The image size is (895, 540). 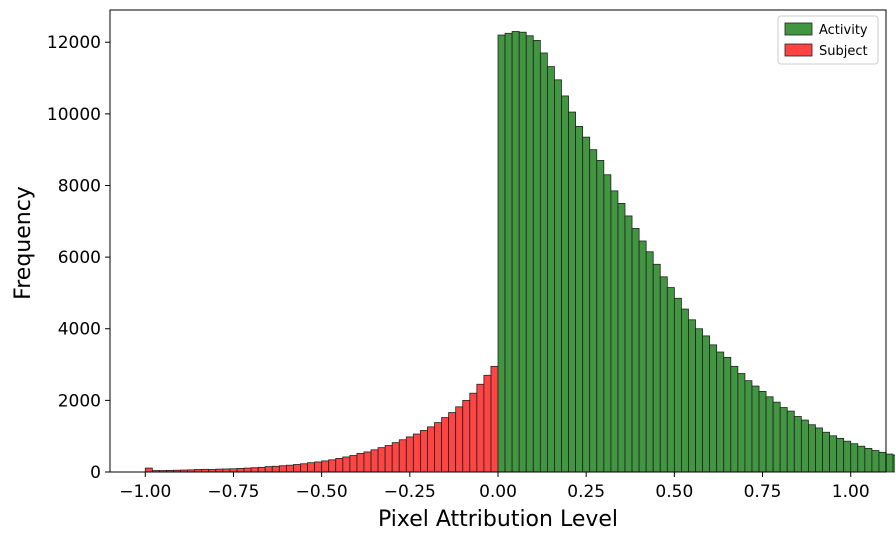 I want to click on x-axis-title: Pixel Attribution Level, so click(x=498, y=519).